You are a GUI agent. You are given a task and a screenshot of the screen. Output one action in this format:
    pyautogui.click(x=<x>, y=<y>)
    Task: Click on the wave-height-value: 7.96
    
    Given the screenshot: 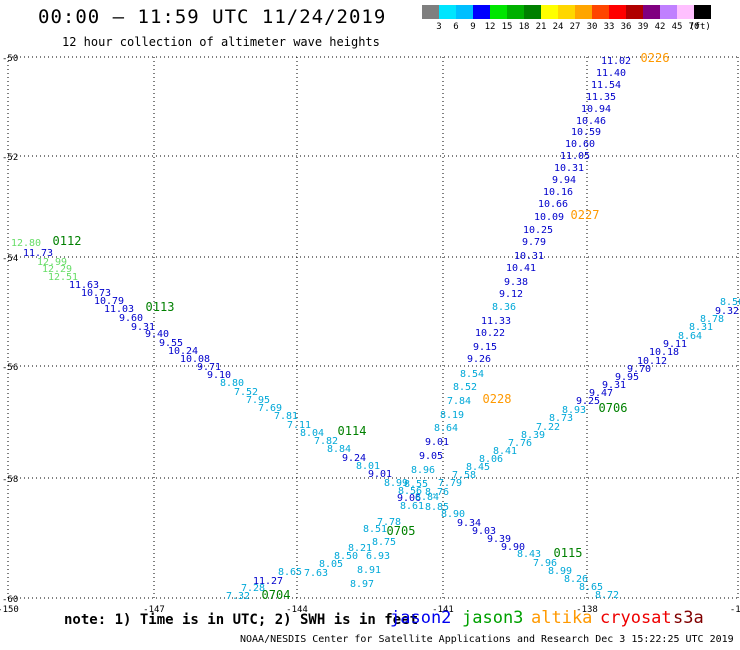 What is the action you would take?
    pyautogui.click(x=545, y=563)
    